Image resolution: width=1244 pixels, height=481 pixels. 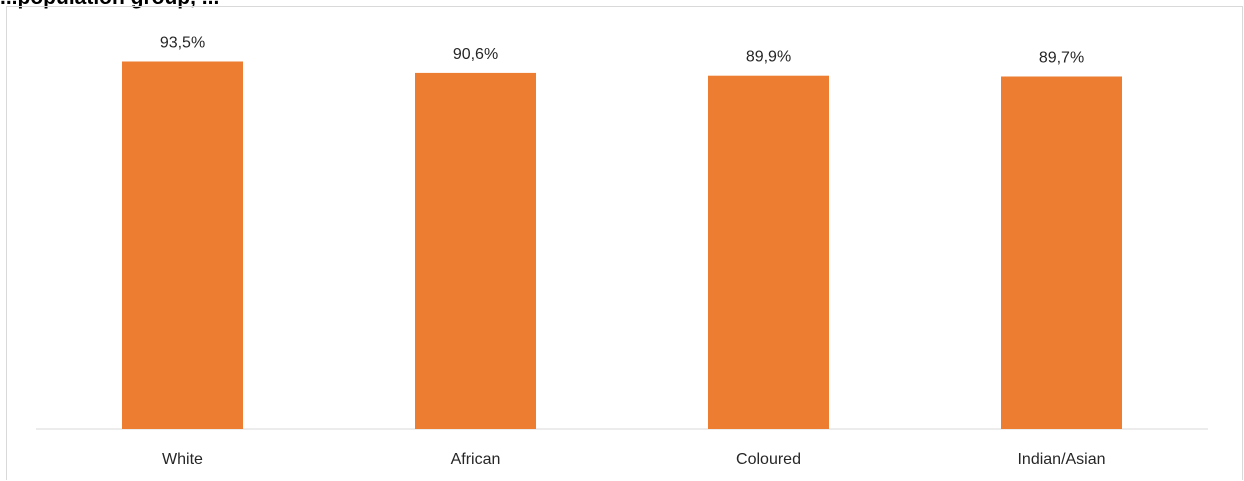 I want to click on data-label-coloured: 89,9%, so click(x=768, y=57).